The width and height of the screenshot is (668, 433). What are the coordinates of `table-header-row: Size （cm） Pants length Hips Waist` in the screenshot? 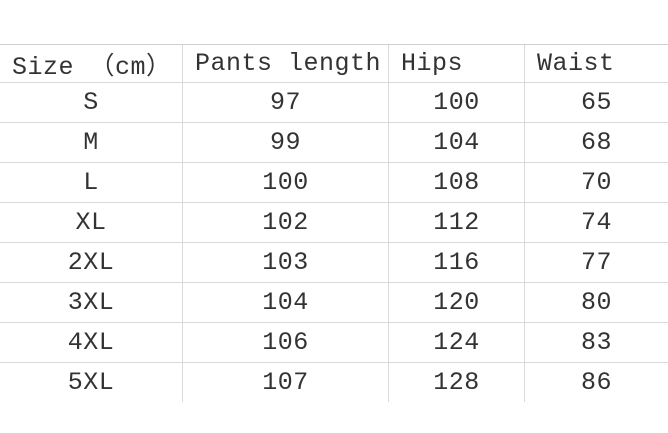 It's located at (334, 64).